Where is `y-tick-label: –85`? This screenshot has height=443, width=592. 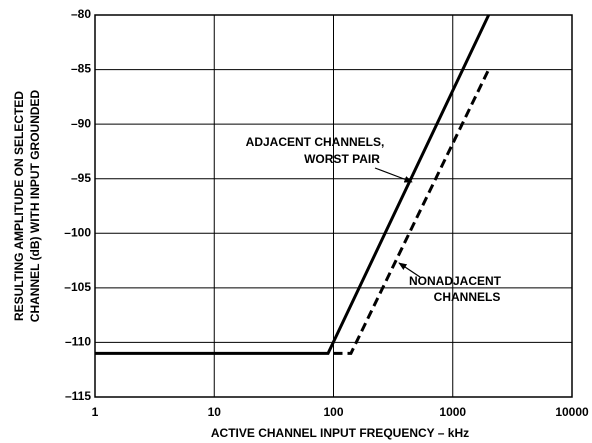 y-tick-label: –85 is located at coordinates (81, 69).